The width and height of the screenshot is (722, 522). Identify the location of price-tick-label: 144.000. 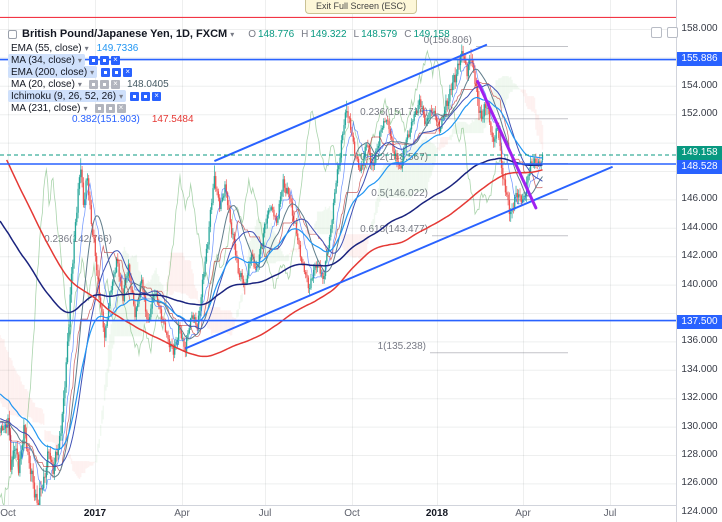
(699, 227).